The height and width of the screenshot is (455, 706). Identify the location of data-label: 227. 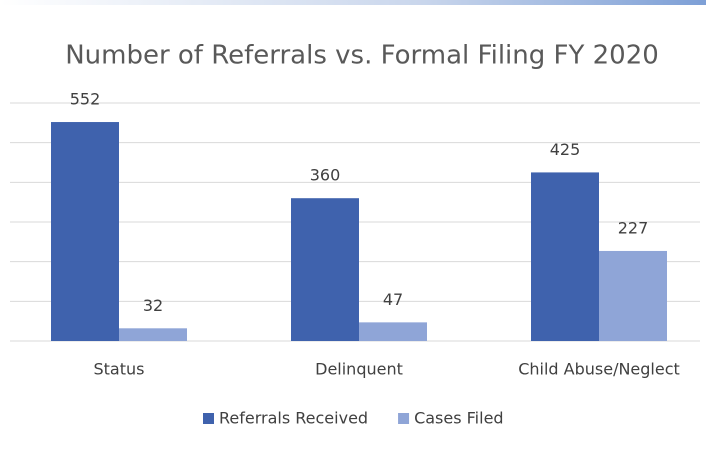
(633, 227).